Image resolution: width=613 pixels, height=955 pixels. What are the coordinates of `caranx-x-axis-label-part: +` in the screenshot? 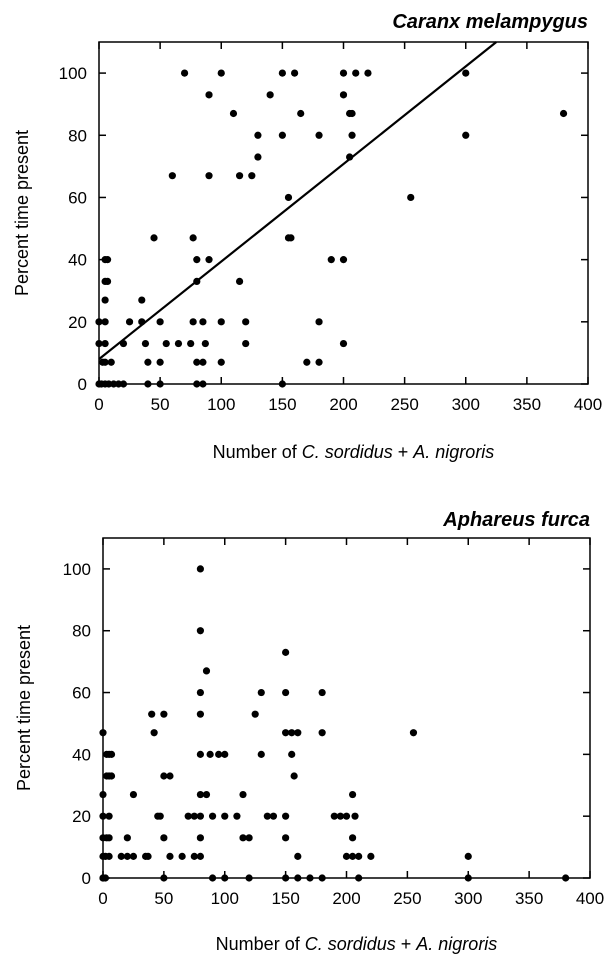 It's located at (403, 452).